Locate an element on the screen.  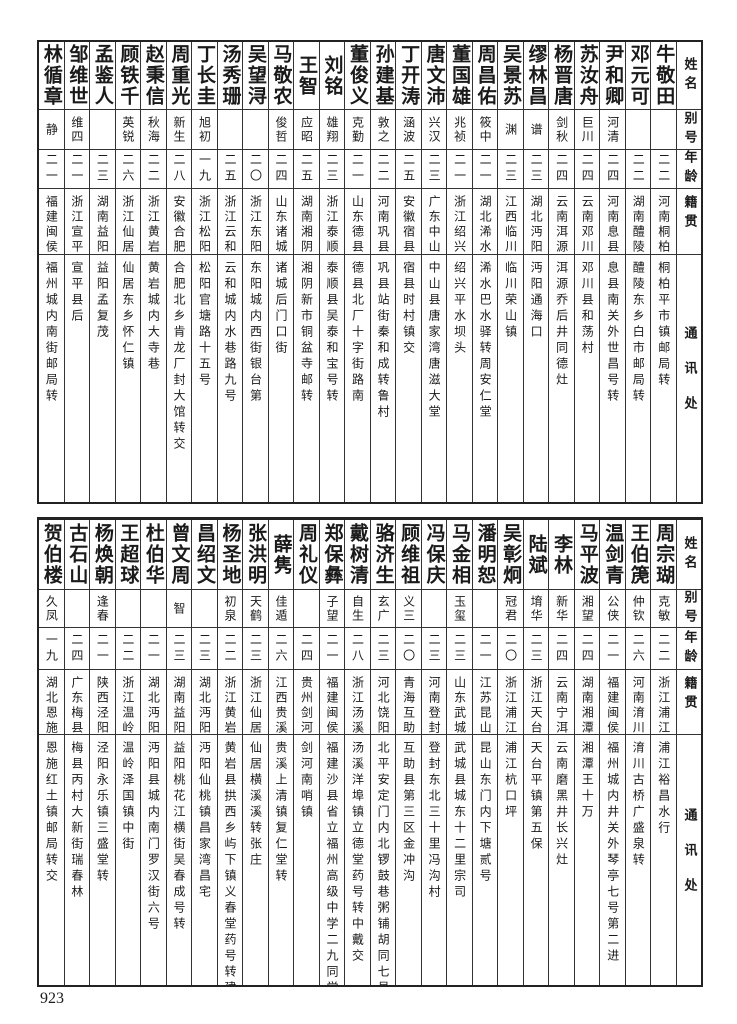
person-record: 张洪明 天鹤 二三 浙江仙居 仙居横溪溪转张庄 is located at coordinates (255, 752).